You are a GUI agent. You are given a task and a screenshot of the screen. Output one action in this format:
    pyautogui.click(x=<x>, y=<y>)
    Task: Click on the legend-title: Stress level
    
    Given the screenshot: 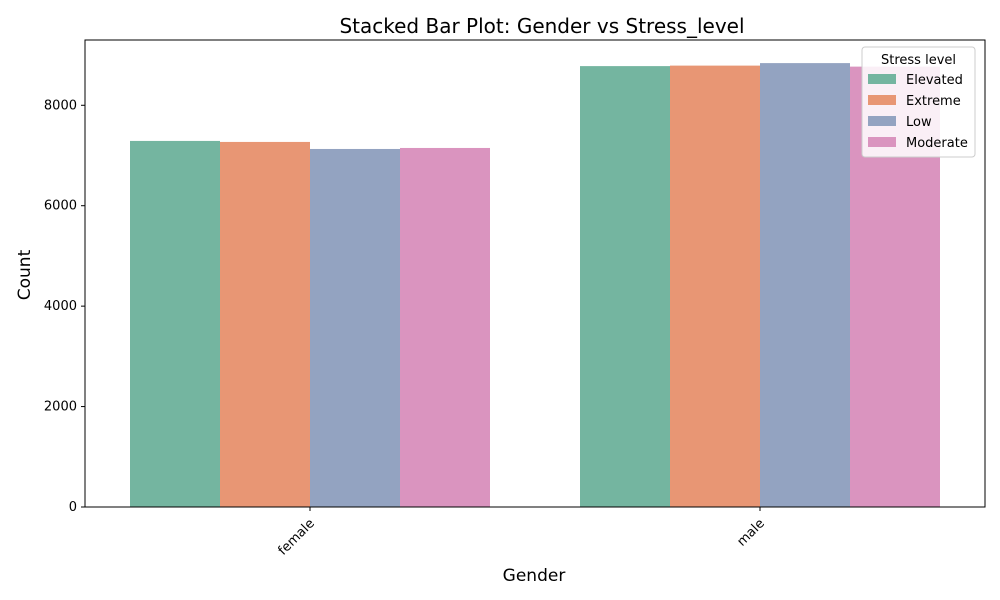 What is the action you would take?
    pyautogui.click(x=918, y=60)
    